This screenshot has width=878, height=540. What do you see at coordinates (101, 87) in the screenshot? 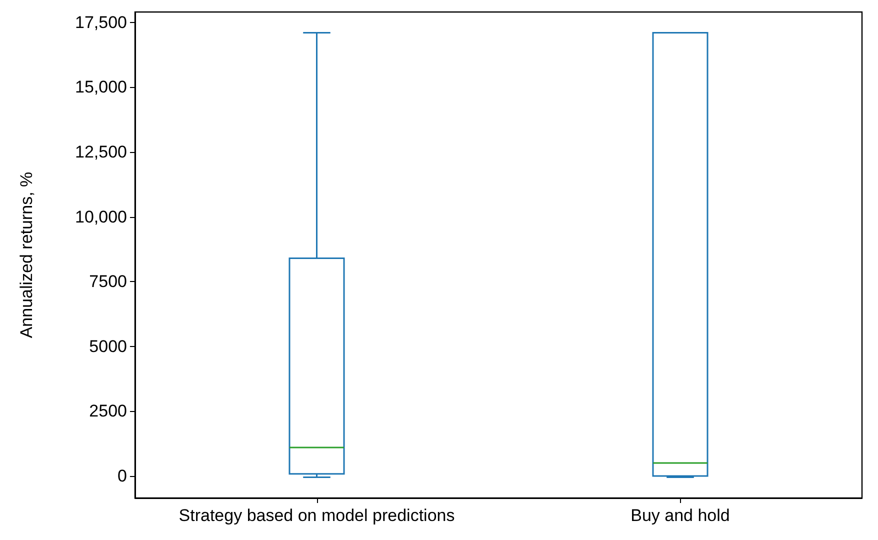
I see `y-tick-label: 15,000` at bounding box center [101, 87].